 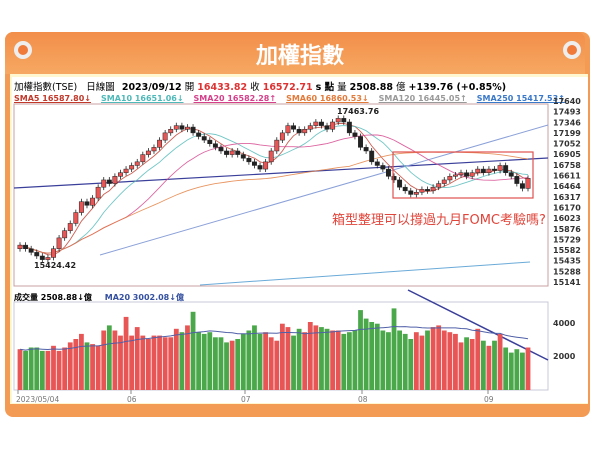 What do you see at coordinates (222, 87) in the screenshot?
I see `open-value: 16433.82` at bounding box center [222, 87].